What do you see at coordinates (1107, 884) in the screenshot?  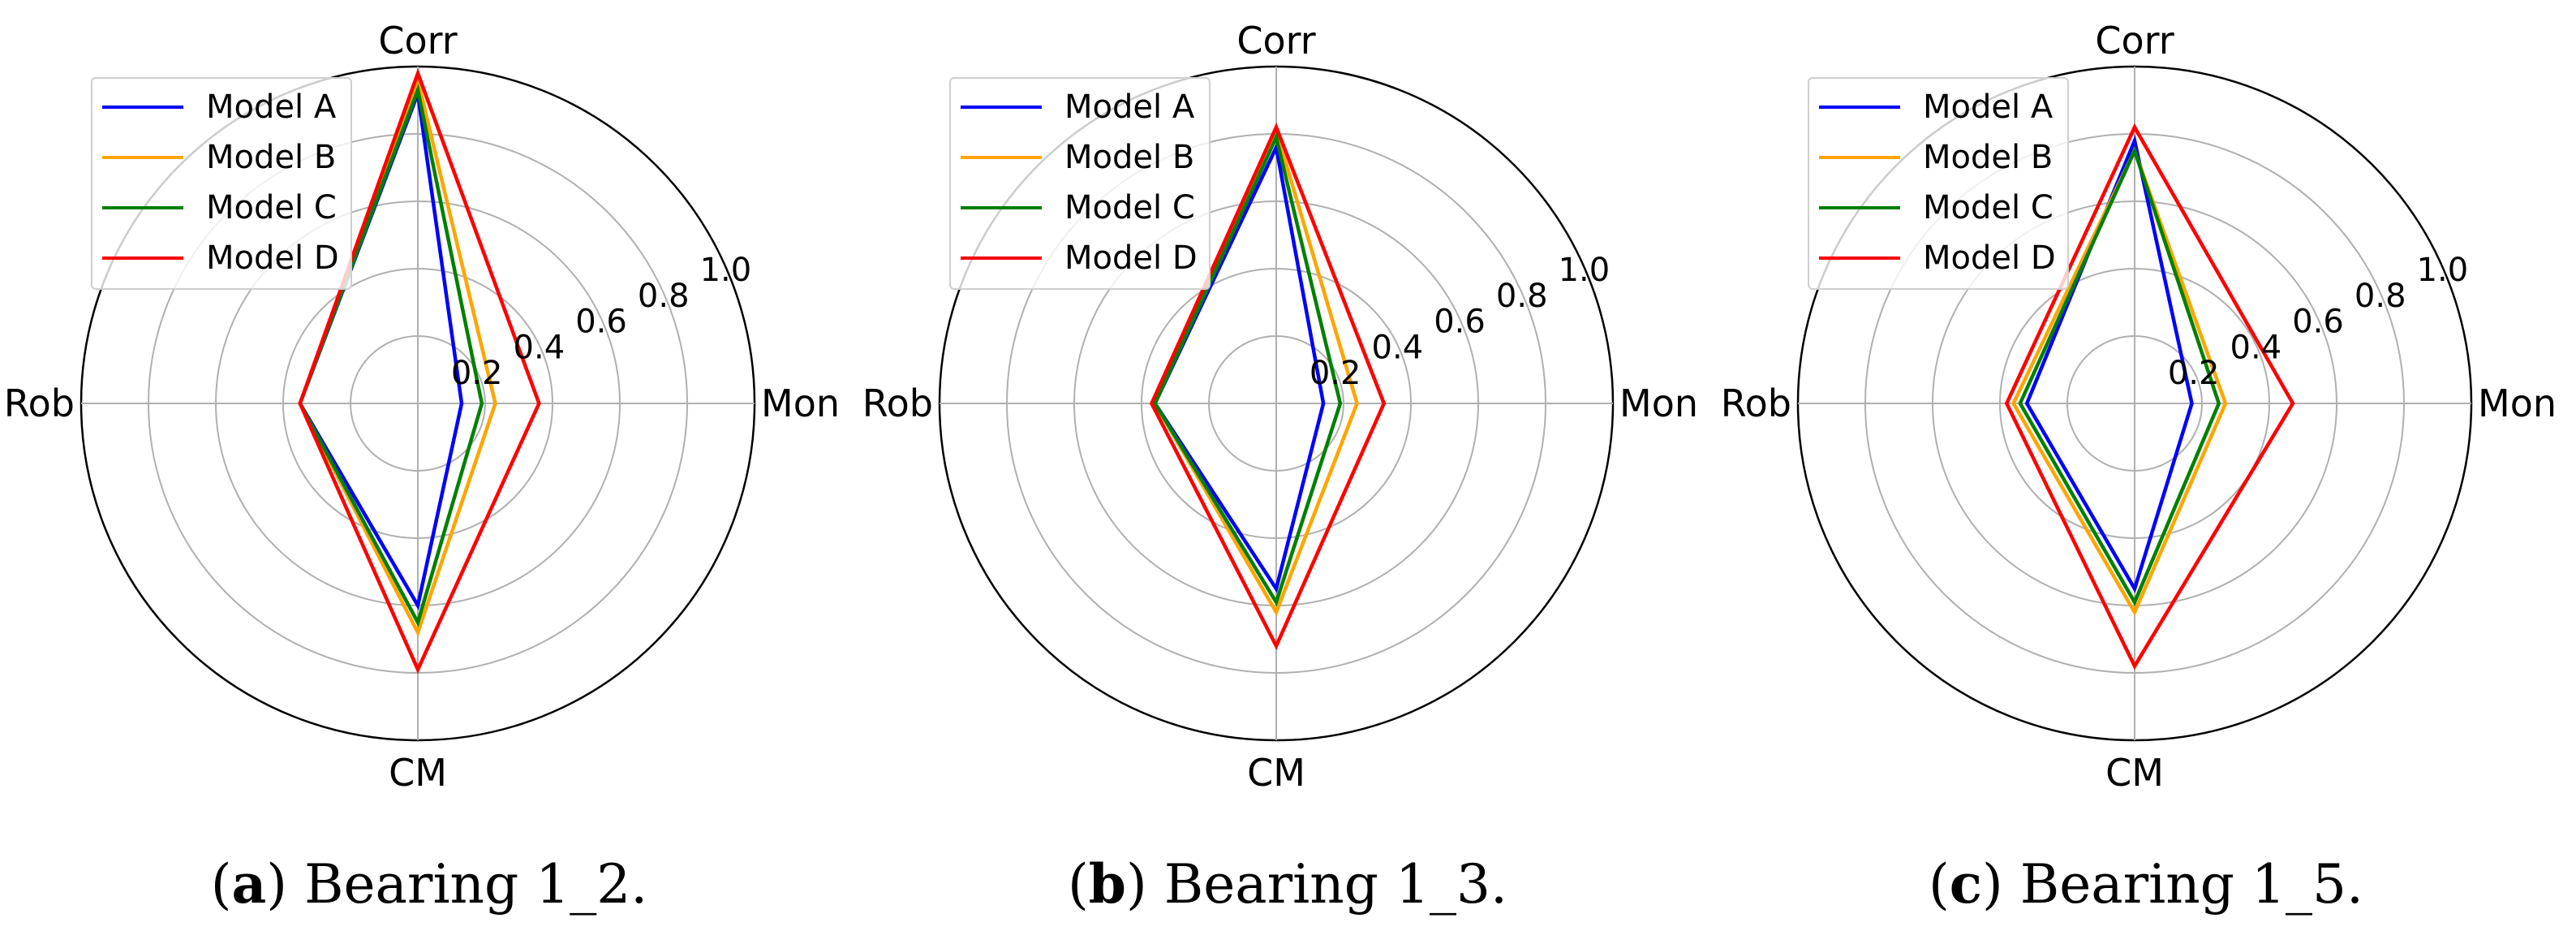 I see `caption-letter: b` at bounding box center [1107, 884].